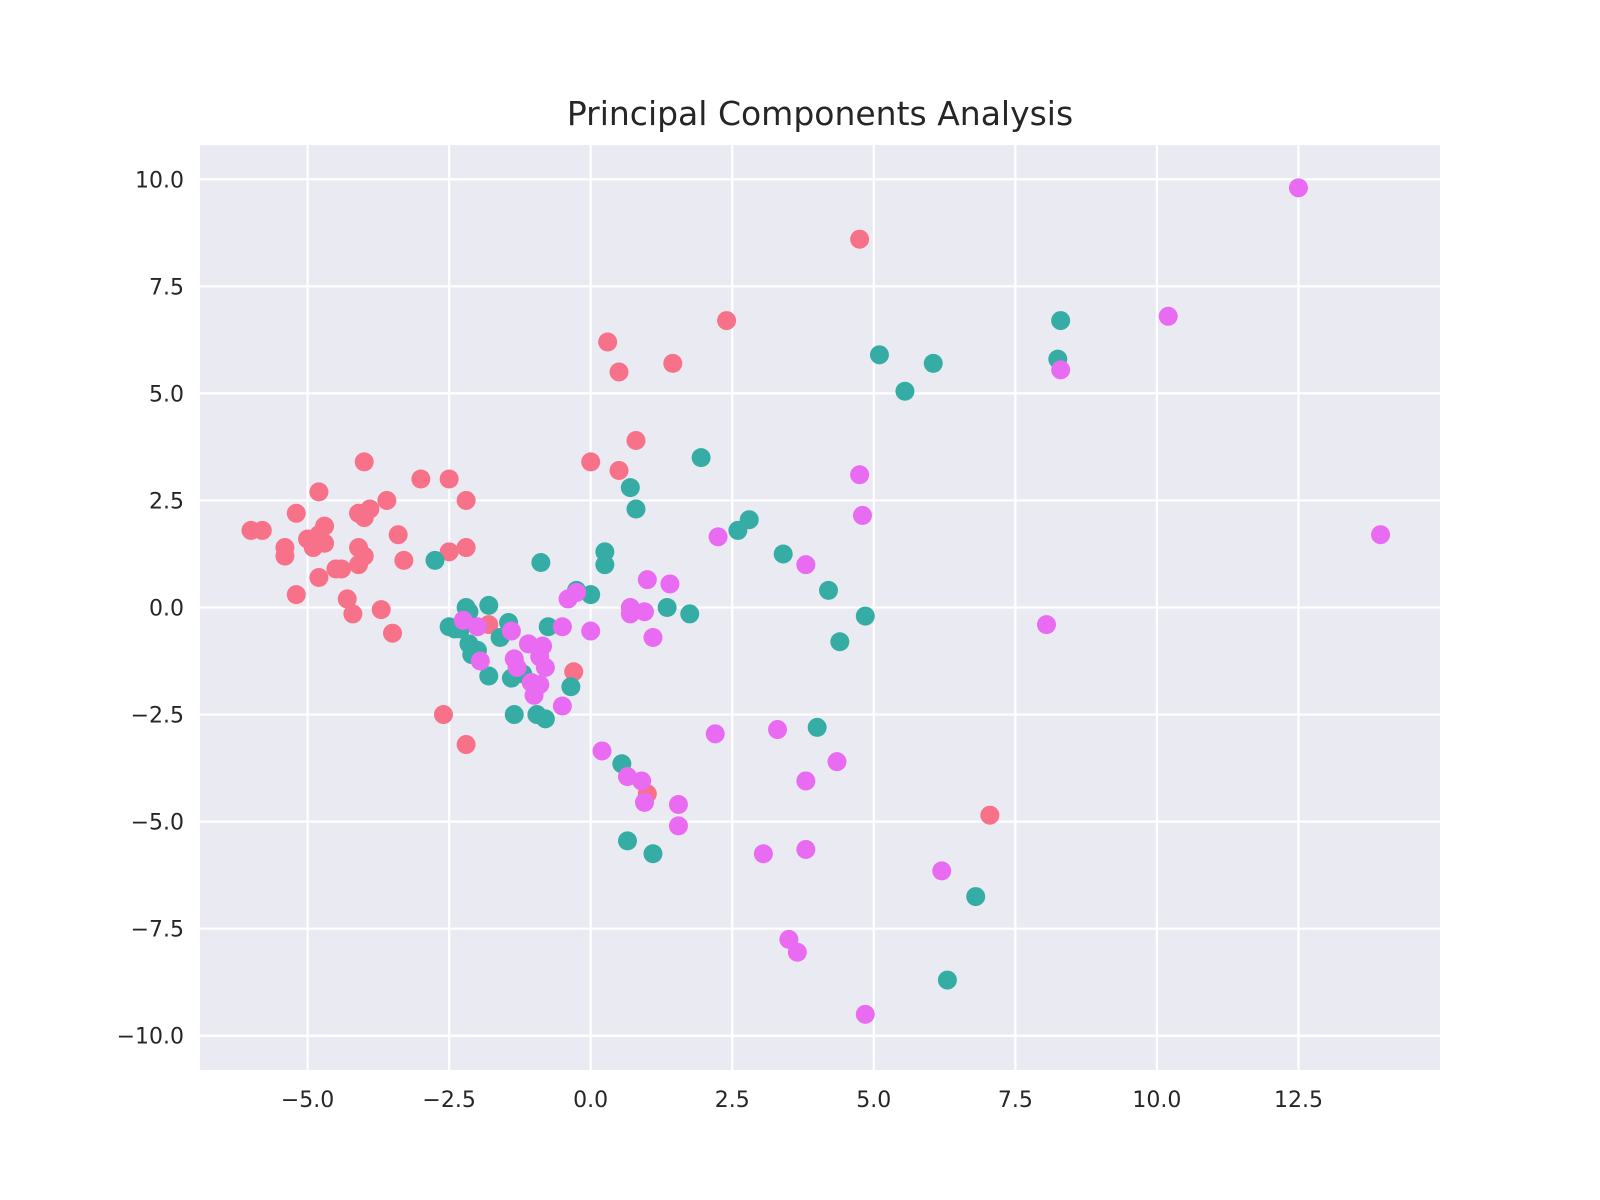  I want to click on x-tick-label: 10.0, so click(1156, 1100).